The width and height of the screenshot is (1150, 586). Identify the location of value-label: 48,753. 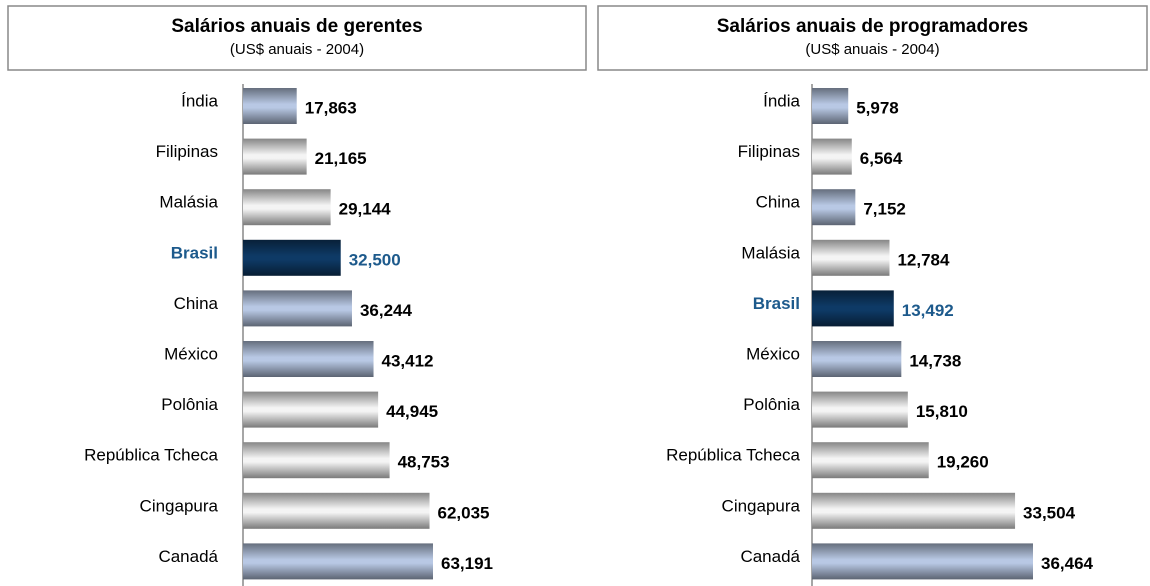
(424, 462).